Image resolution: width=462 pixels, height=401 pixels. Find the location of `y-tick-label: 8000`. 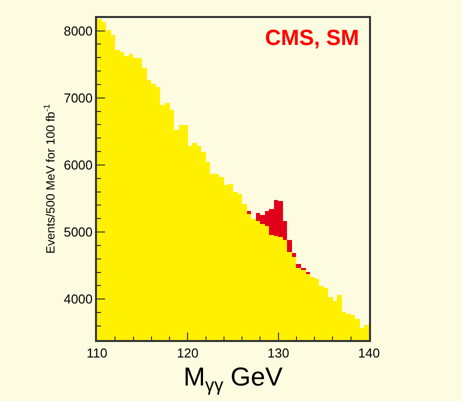

y-tick-label: 8000 is located at coordinates (78, 30).